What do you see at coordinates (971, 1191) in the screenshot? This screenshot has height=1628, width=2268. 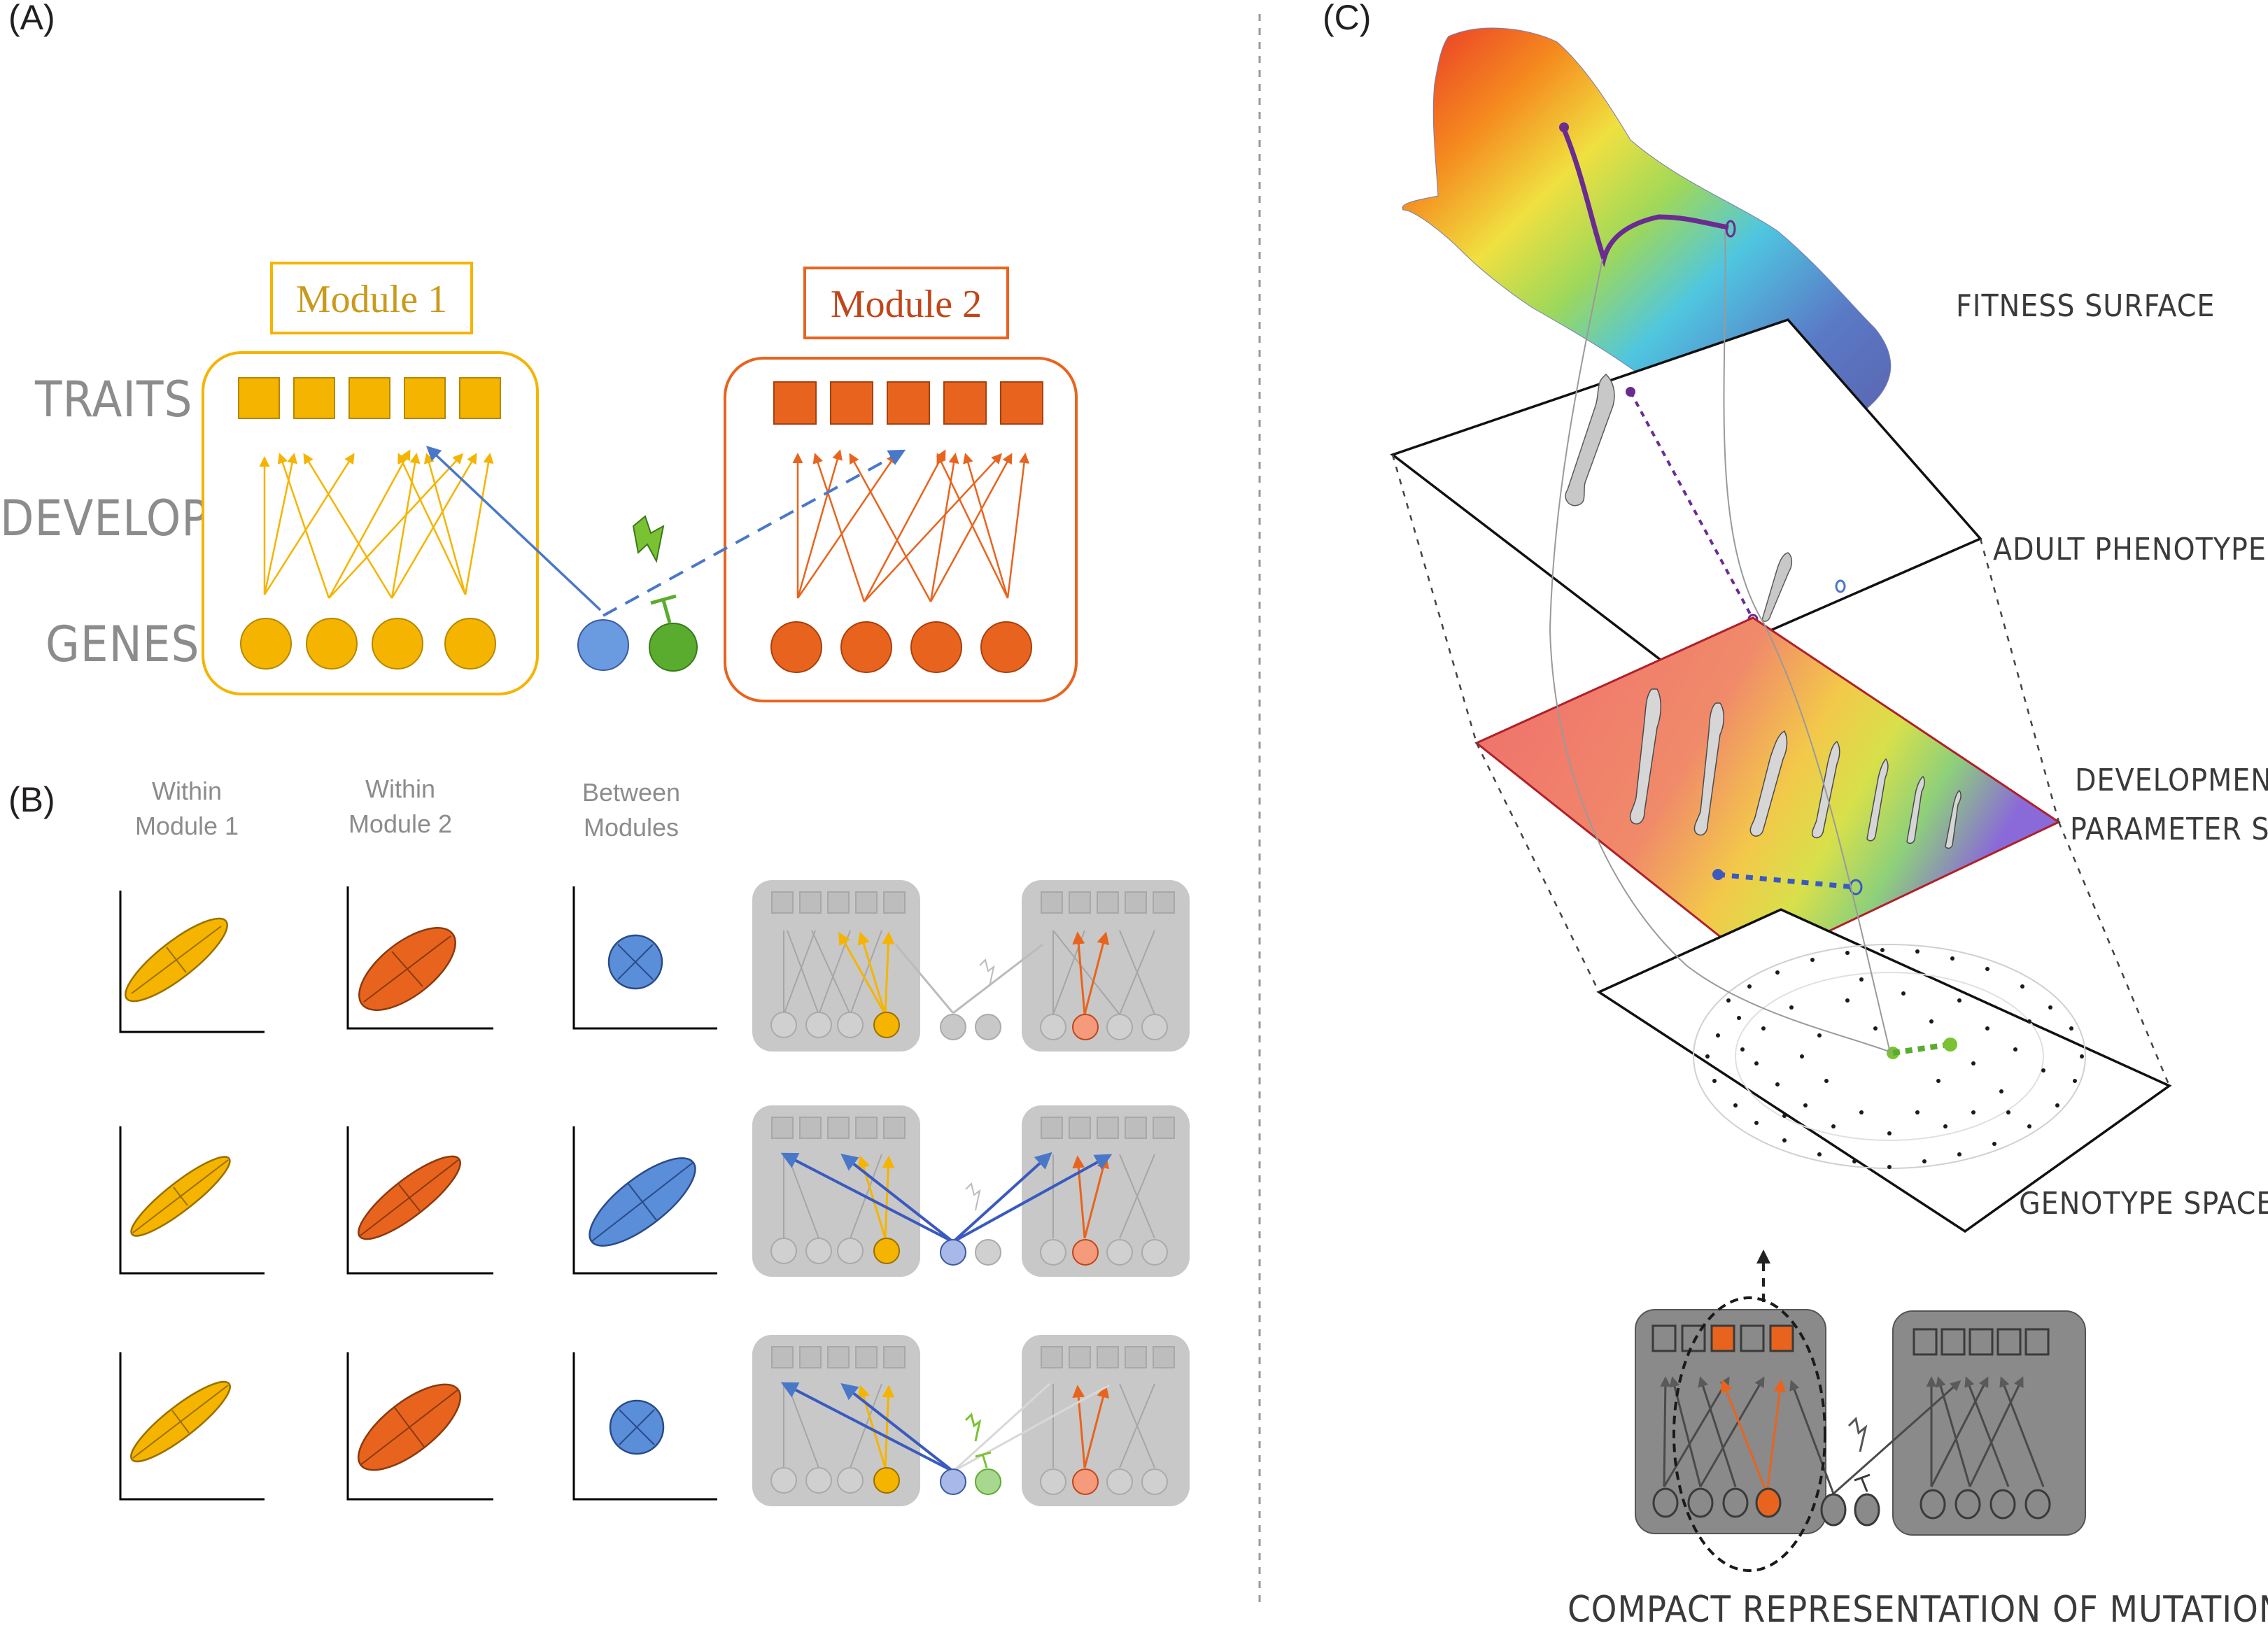 I see `mini-network-row2` at bounding box center [971, 1191].